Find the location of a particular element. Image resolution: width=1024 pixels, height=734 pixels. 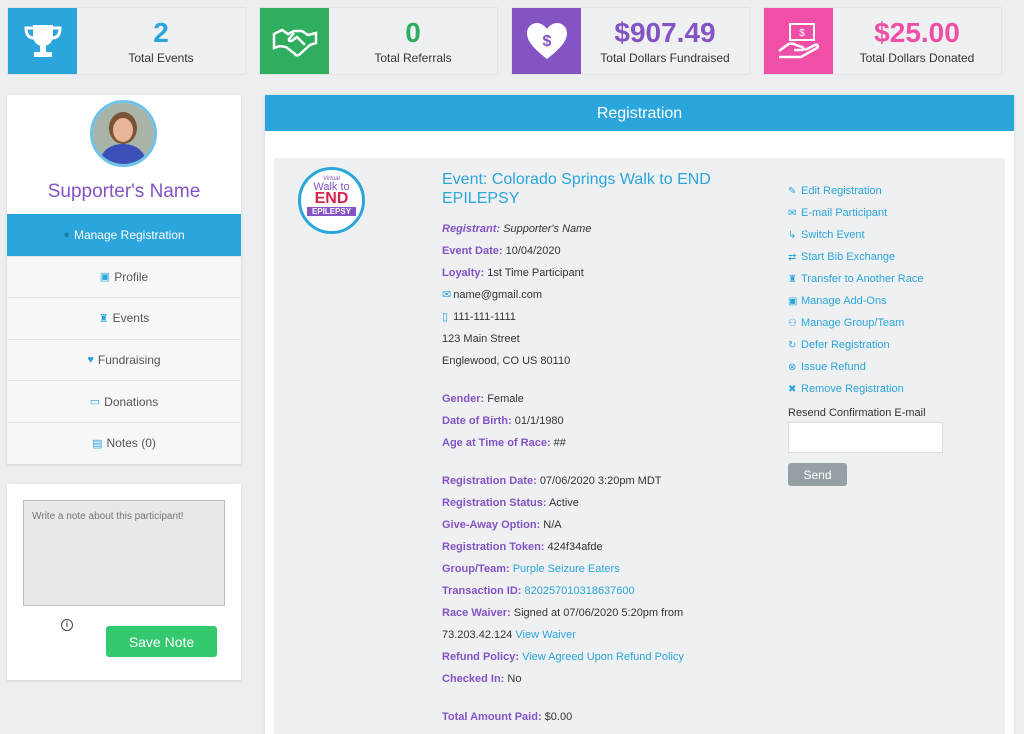

resend-confirmation-label: Resend Confirmation E-mail is located at coordinates (857, 413).